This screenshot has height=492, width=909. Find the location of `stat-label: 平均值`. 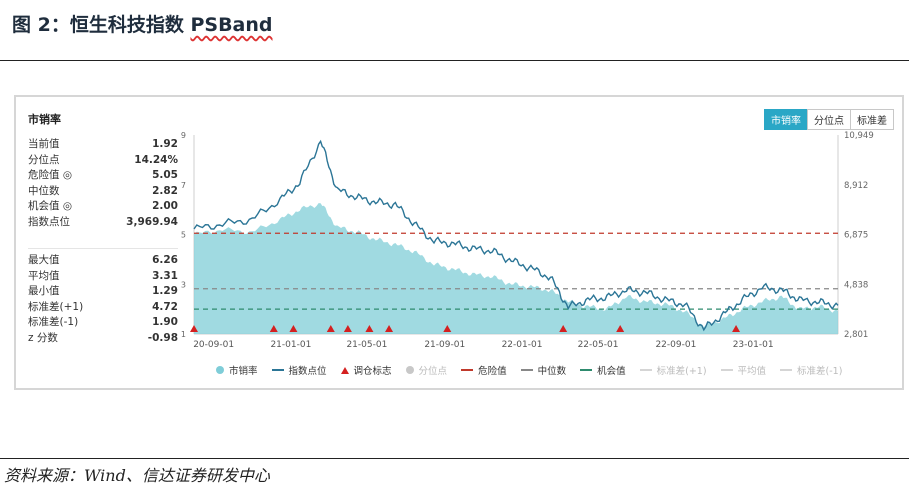

stat-label: 平均值 is located at coordinates (44, 275).